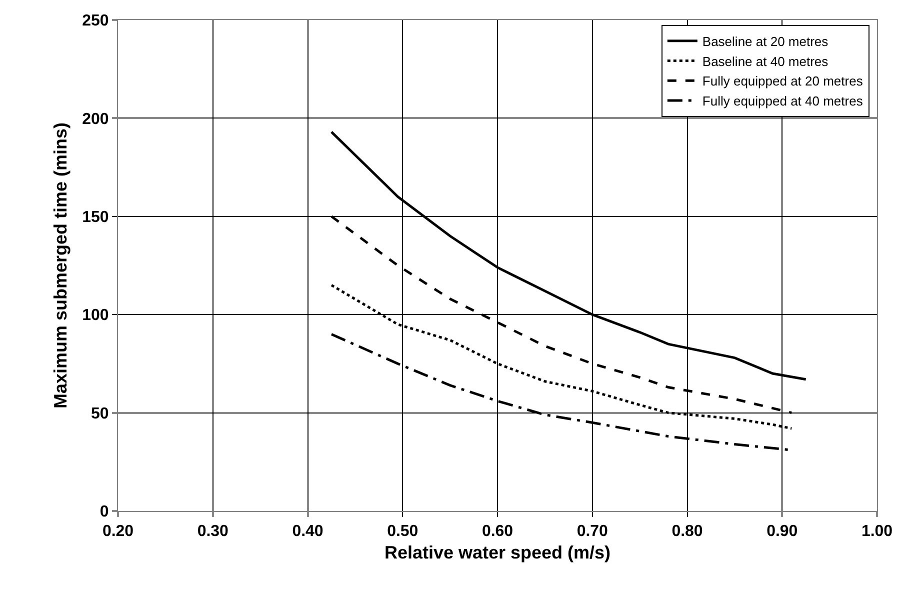 Image resolution: width=904 pixels, height=589 pixels. I want to click on x-tick-label: 0.60, so click(498, 531).